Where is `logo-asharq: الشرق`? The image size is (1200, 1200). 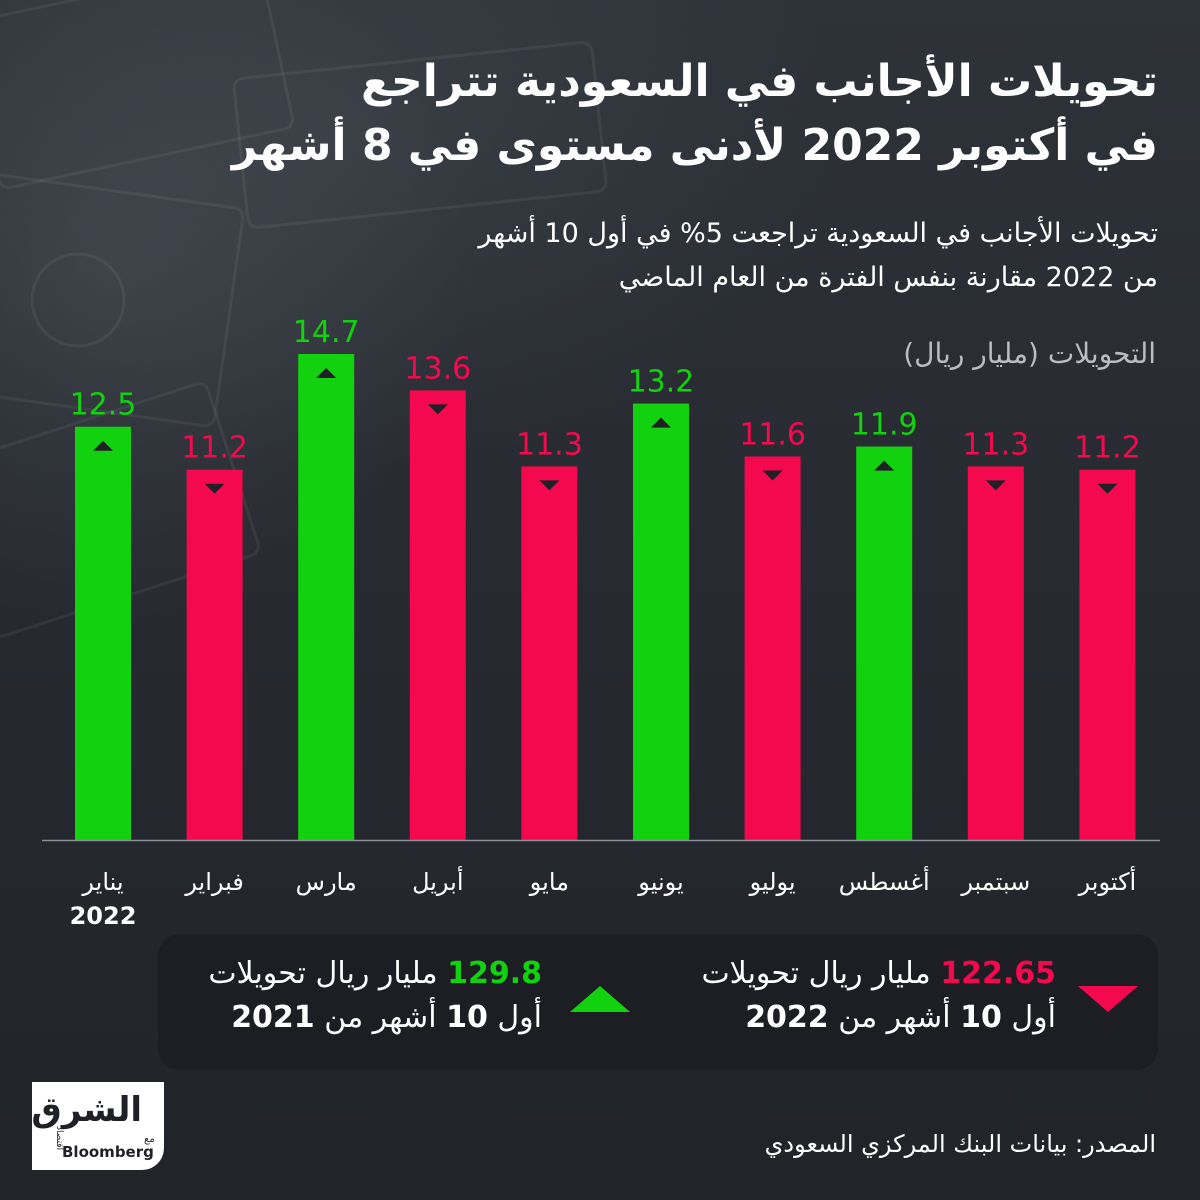
logo-asharq: الشرق is located at coordinates (86, 1110).